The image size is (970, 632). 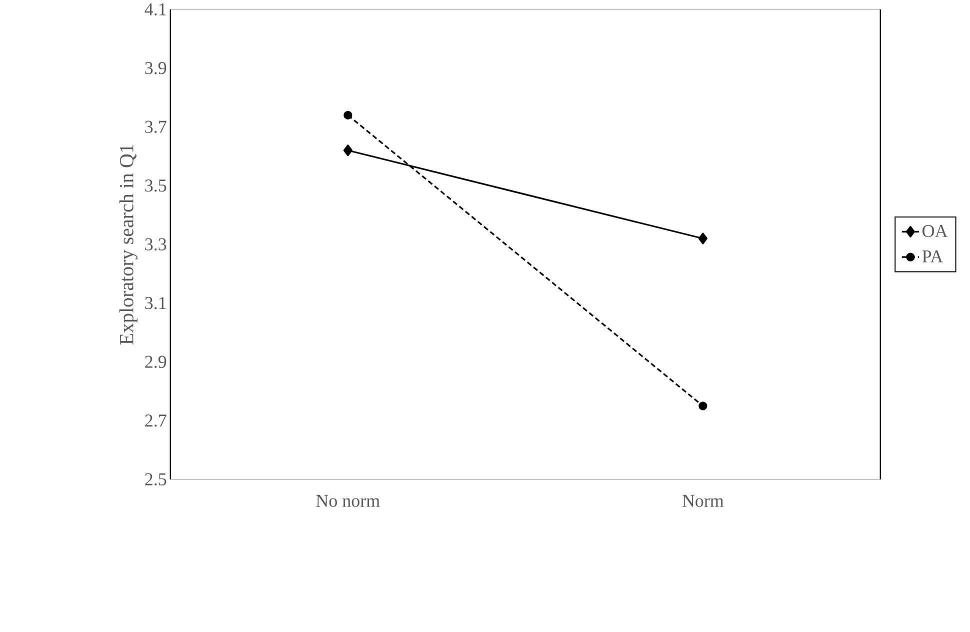 What do you see at coordinates (155, 9) in the screenshot?
I see `y-tick-label: 4.1` at bounding box center [155, 9].